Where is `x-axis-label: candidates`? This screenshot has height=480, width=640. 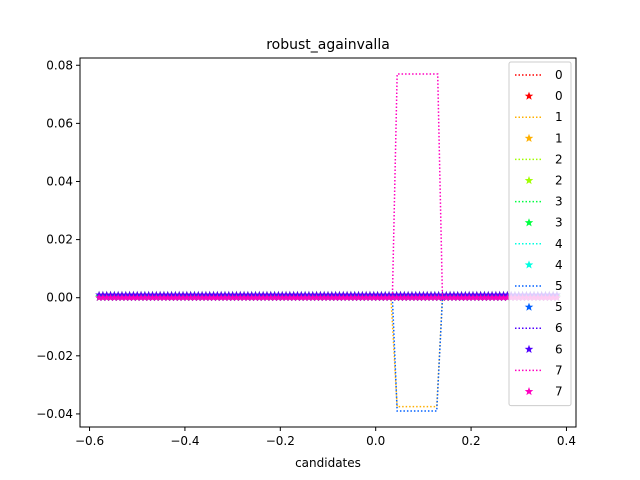 x-axis-label: candidates is located at coordinates (328, 463).